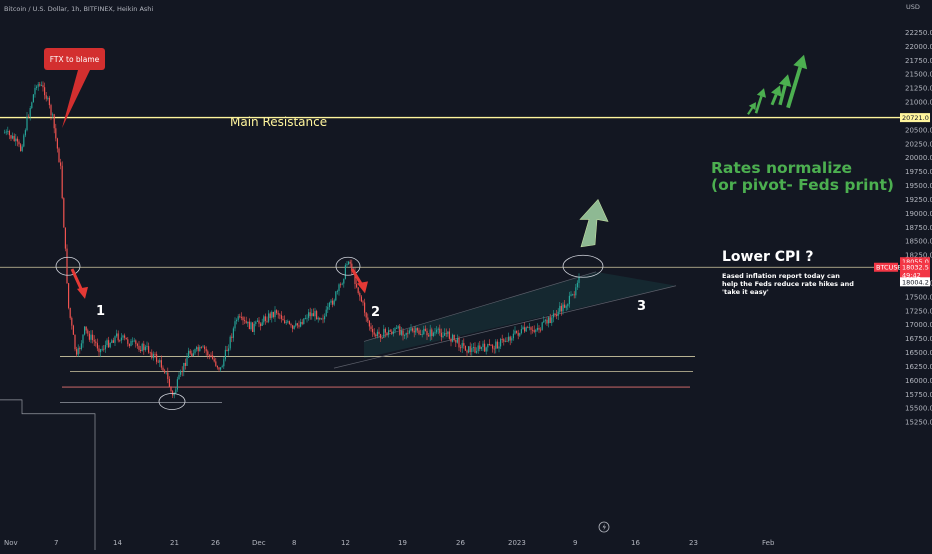 This screenshot has width=932, height=554. I want to click on flash-event-icon, so click(604, 527).